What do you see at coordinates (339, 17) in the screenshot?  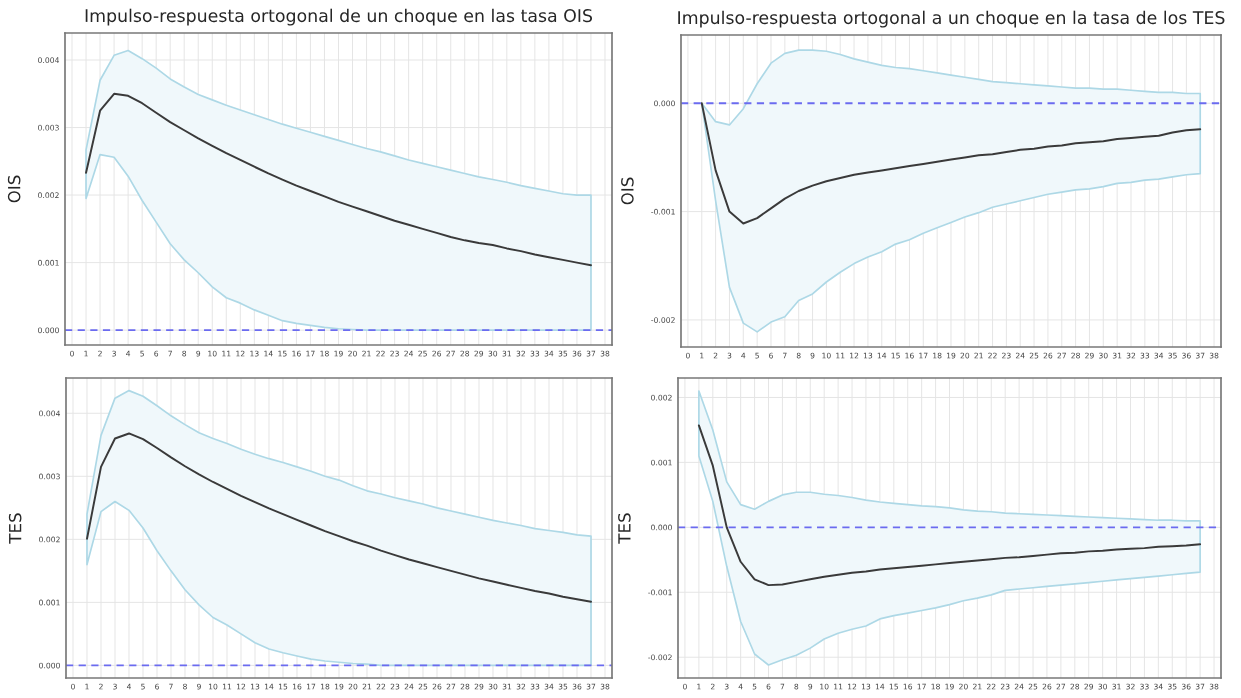 I see `chart-title: Impulso-respuesta ortogonal de un choque en las tasa OIS` at bounding box center [339, 17].